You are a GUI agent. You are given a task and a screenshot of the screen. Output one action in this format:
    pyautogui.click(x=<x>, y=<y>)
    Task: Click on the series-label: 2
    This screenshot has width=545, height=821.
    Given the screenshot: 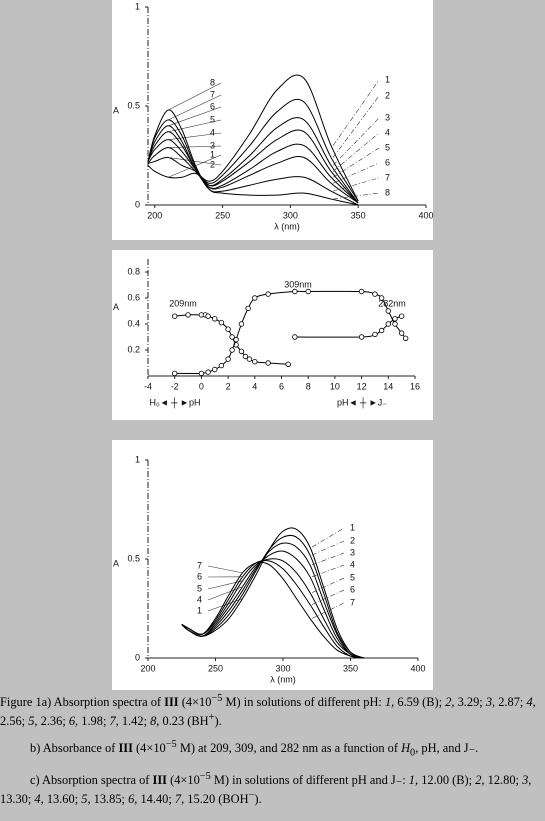 What is the action you would take?
    pyautogui.click(x=212, y=164)
    